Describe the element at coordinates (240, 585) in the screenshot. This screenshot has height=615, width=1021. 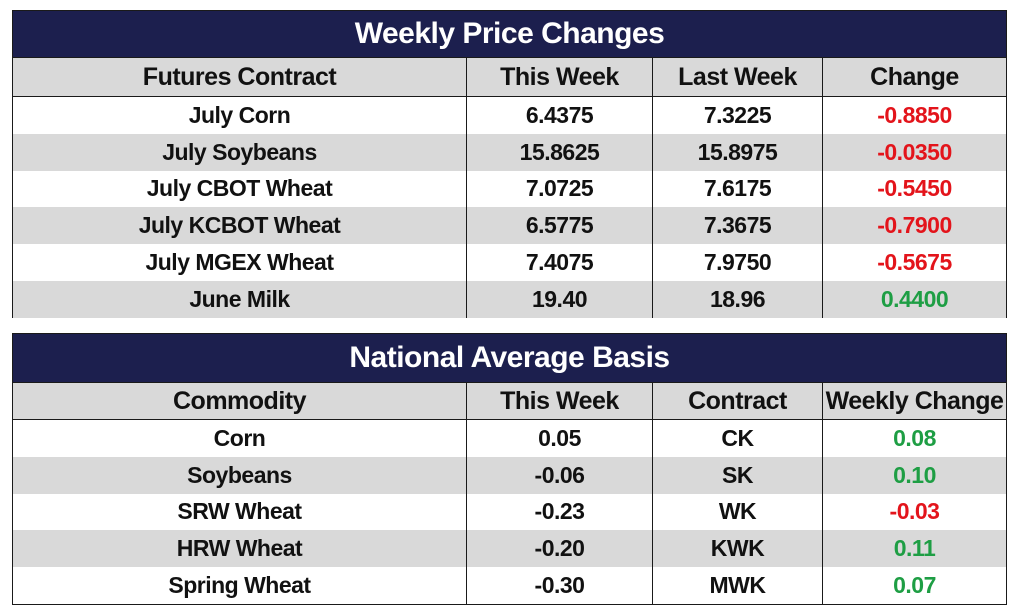
I see `commodity-cell: Spring Wheat` at that location.